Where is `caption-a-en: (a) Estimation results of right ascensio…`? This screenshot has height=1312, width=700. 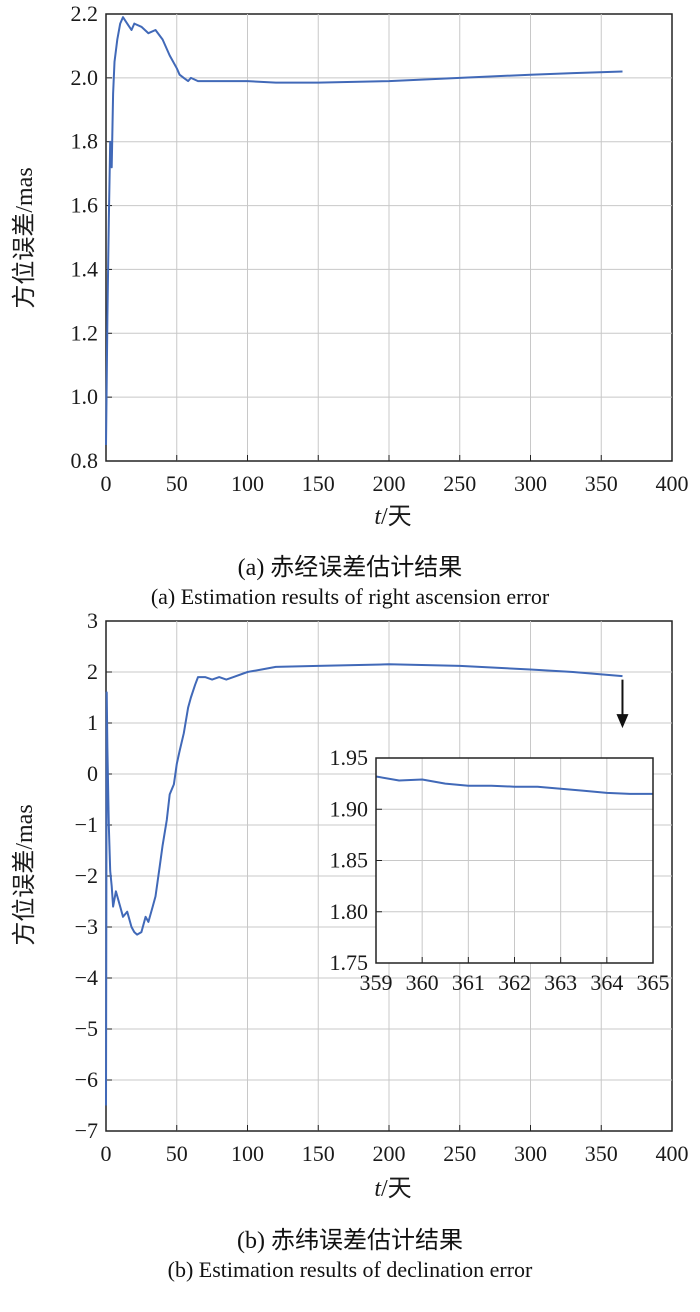 caption-a-en: (a) Estimation results of right ascensio… is located at coordinates (350, 596).